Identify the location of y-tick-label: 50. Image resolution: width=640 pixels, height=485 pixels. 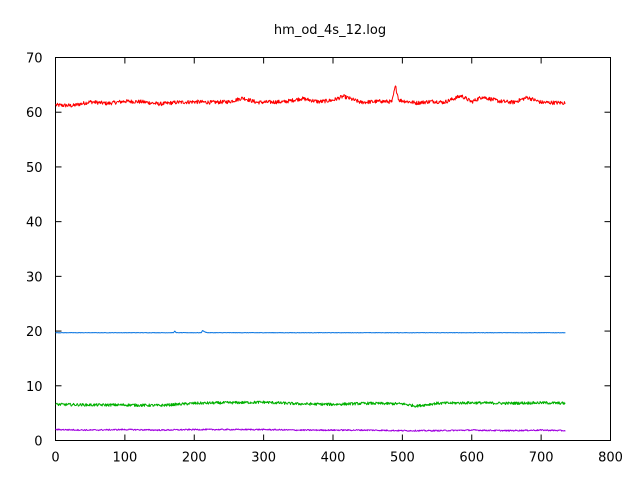
(34, 168).